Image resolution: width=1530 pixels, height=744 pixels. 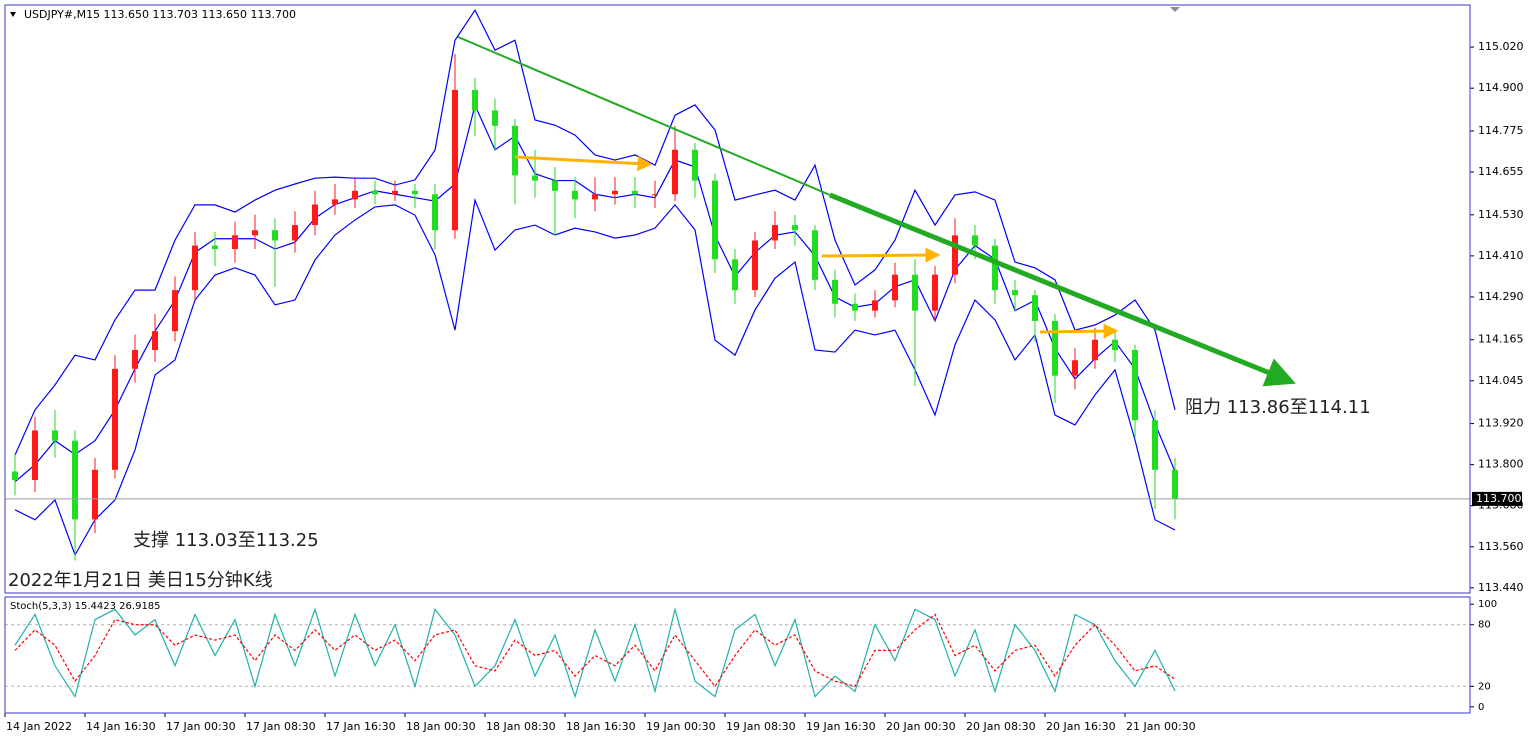 I want to click on x-tick-label: 19 Jan 08:30, so click(x=761, y=726).